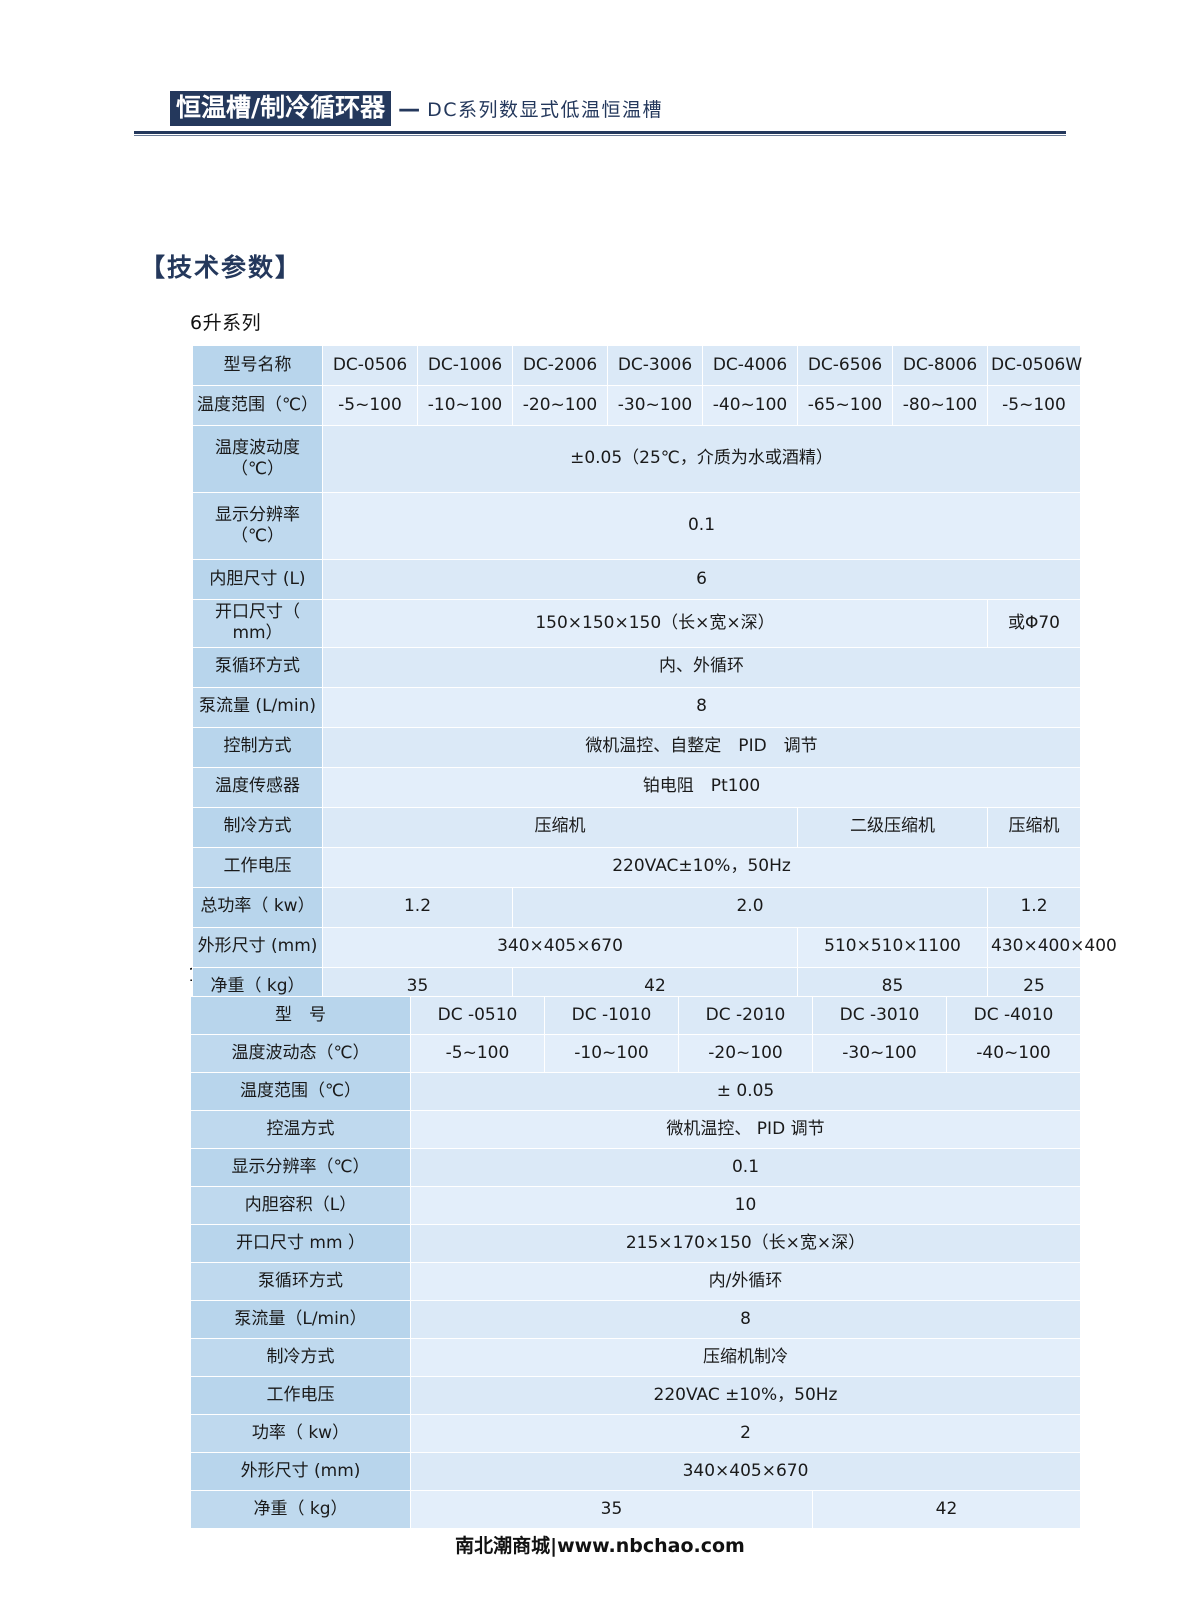 The image size is (1200, 1616). I want to click on header-row: 恒温槽/制冷循环器 — DC系列数显式低温恒温槽, so click(600, 106).